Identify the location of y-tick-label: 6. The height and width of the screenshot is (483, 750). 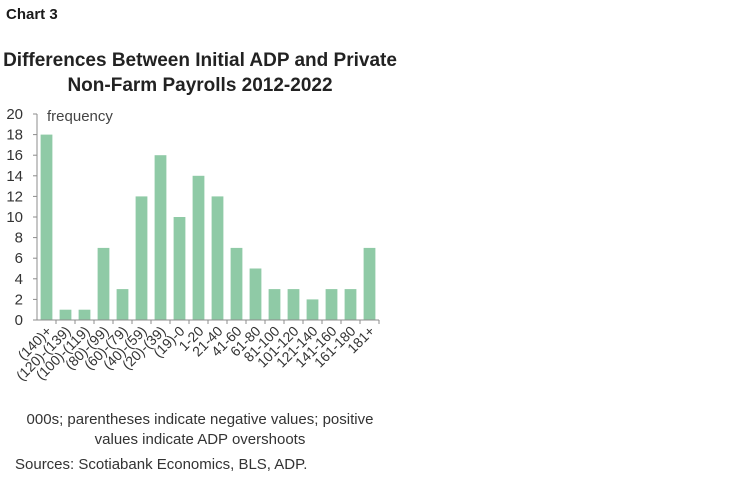
(19, 258).